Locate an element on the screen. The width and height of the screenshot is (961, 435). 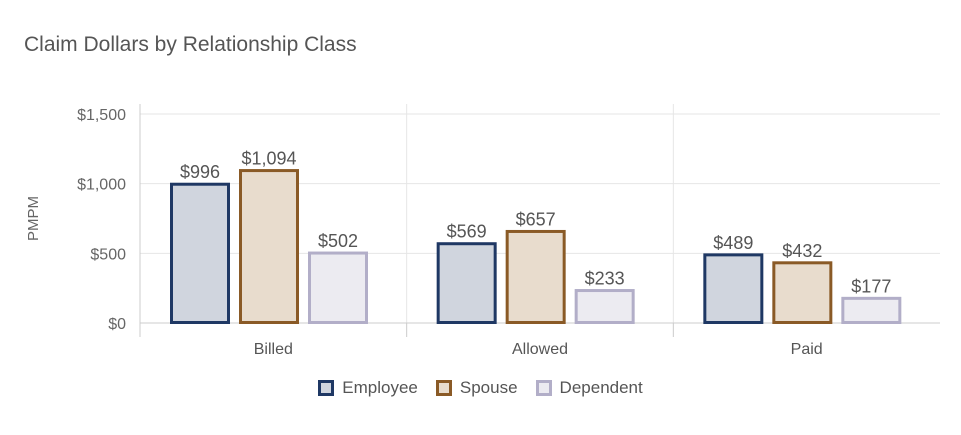
data-label: $996 is located at coordinates (200, 172).